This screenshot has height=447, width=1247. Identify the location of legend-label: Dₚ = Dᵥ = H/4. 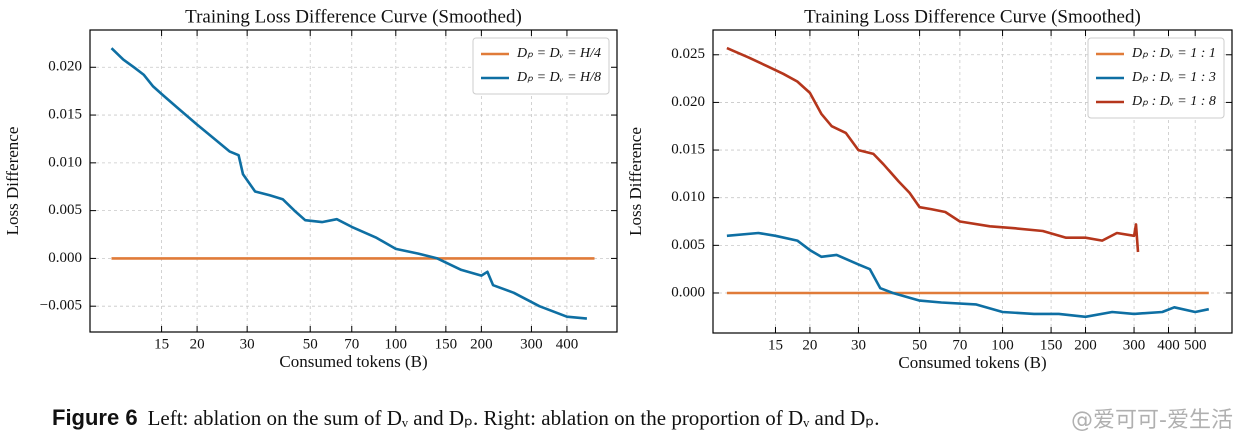
(558, 53).